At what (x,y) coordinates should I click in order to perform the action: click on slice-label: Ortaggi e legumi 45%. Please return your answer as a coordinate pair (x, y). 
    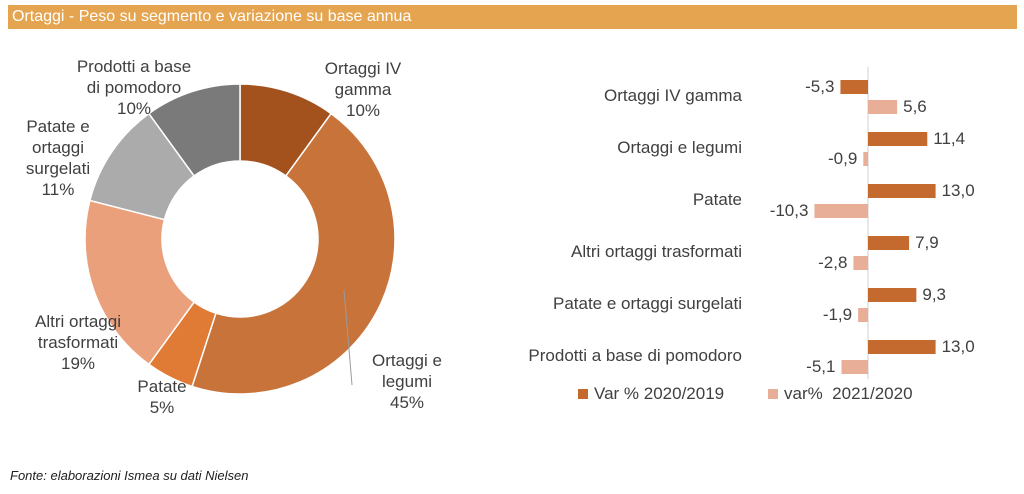
    Looking at the image, I should click on (407, 381).